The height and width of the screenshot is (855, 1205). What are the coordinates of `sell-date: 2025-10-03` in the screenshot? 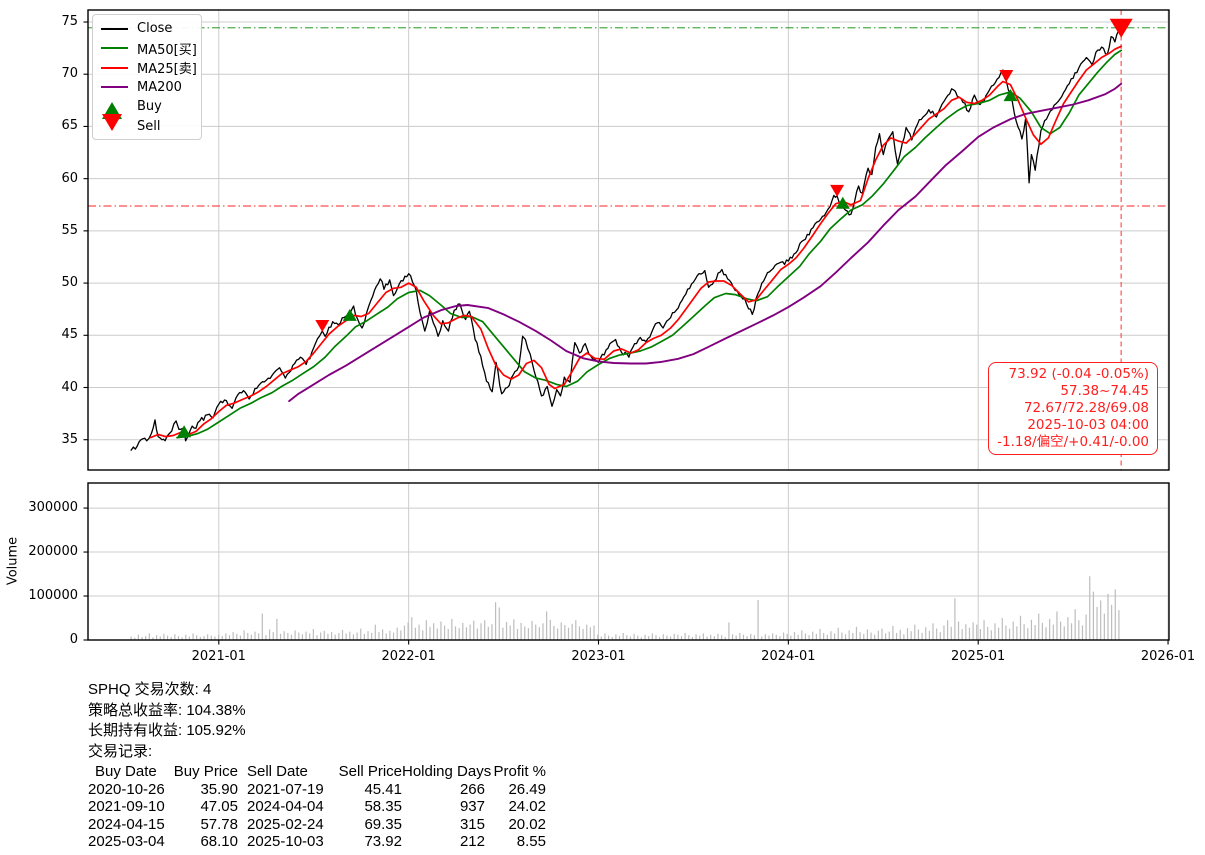 It's located at (285, 841).